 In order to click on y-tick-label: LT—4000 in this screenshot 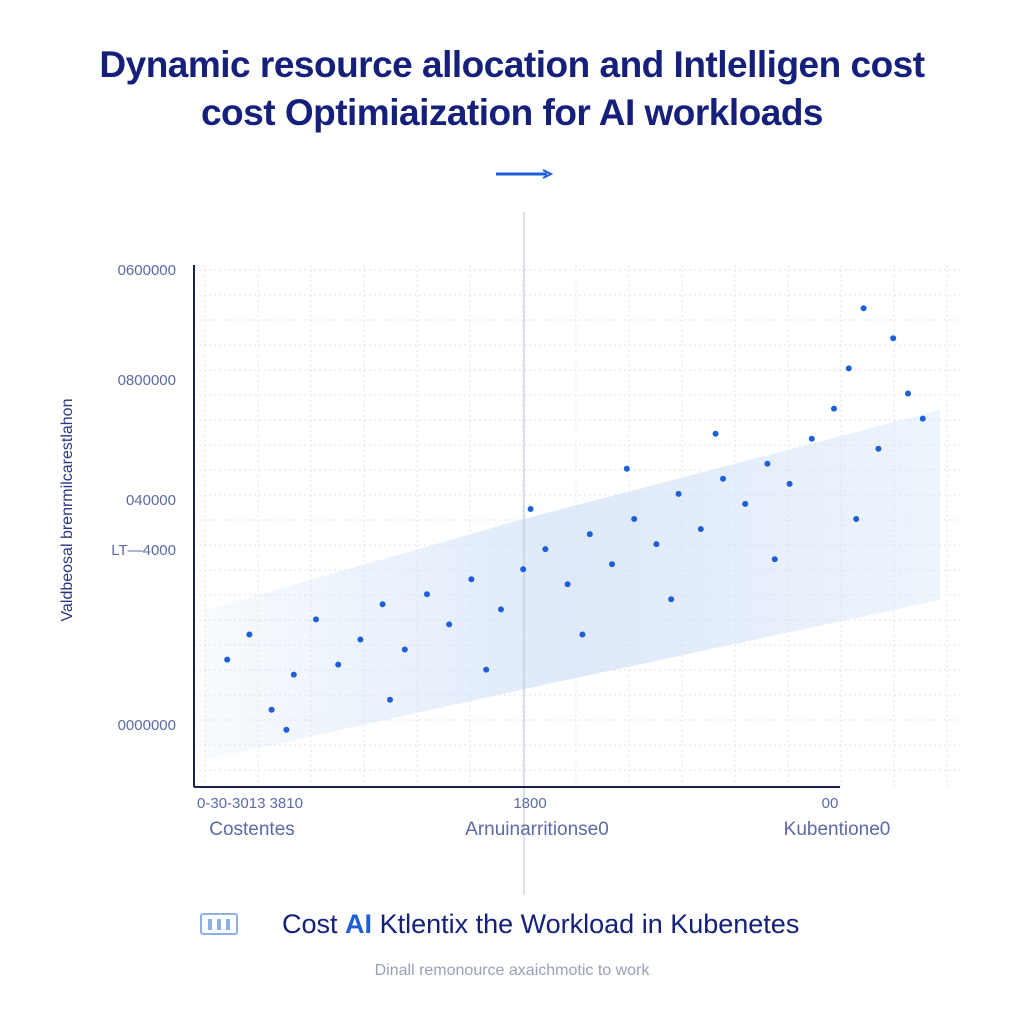, I will do `click(143, 550)`.